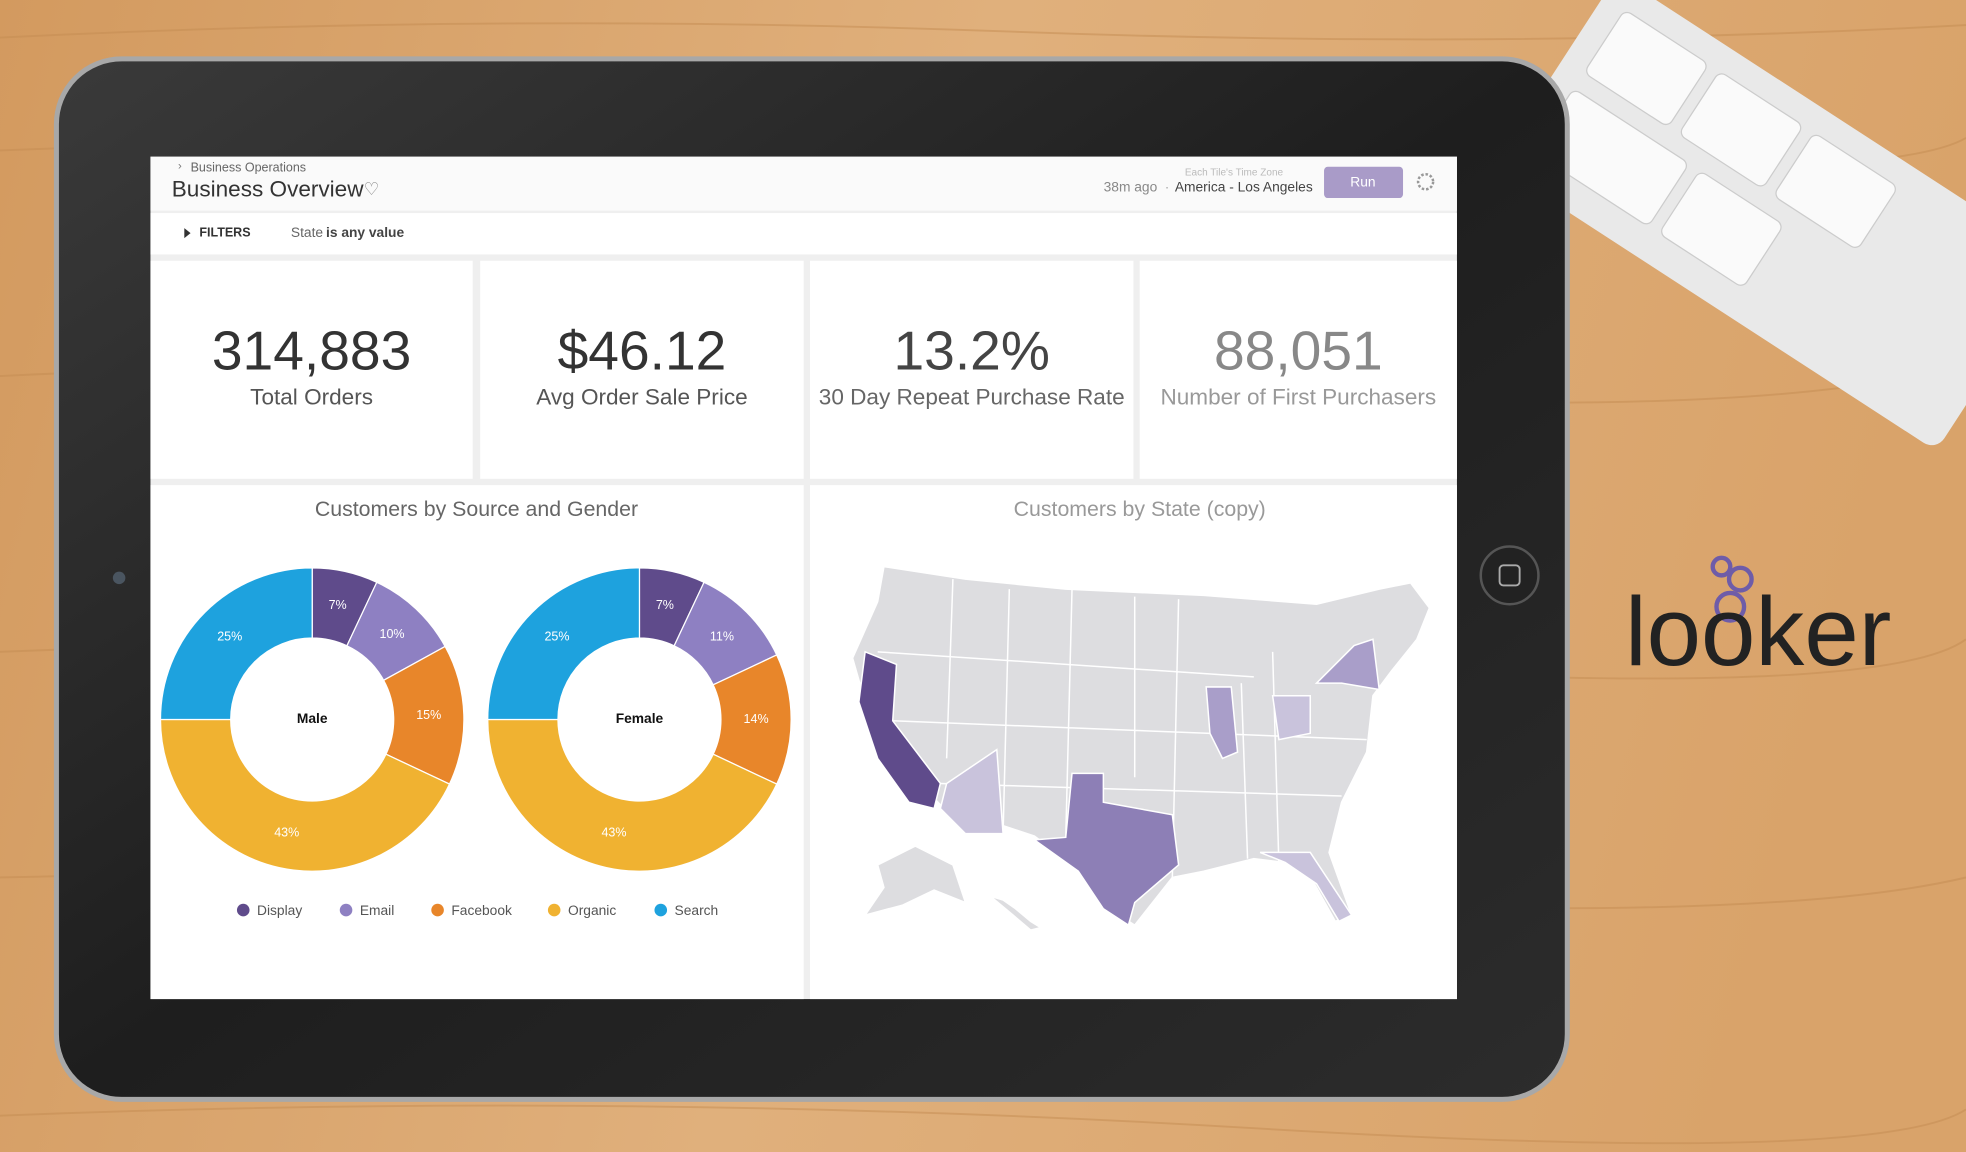  I want to click on dashboard-title: Business Overview, so click(268, 188).